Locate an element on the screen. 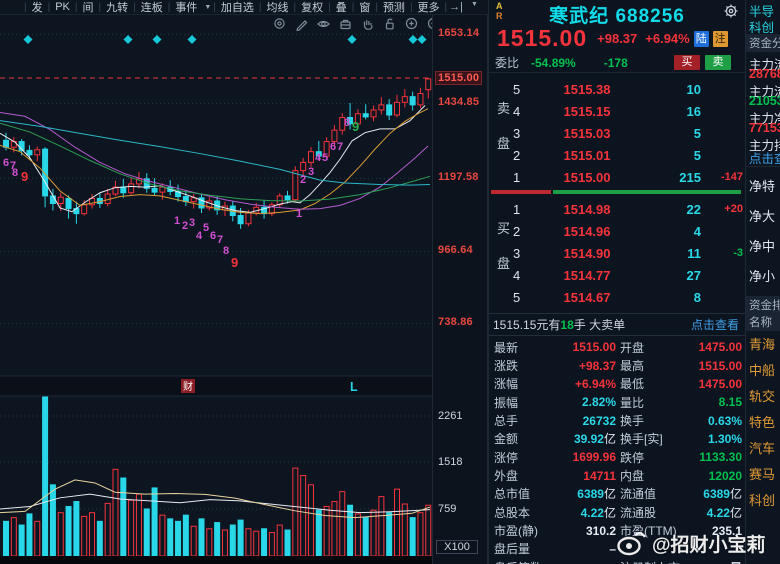  toolbar-item-更多: 更多 is located at coordinates (428, 8).